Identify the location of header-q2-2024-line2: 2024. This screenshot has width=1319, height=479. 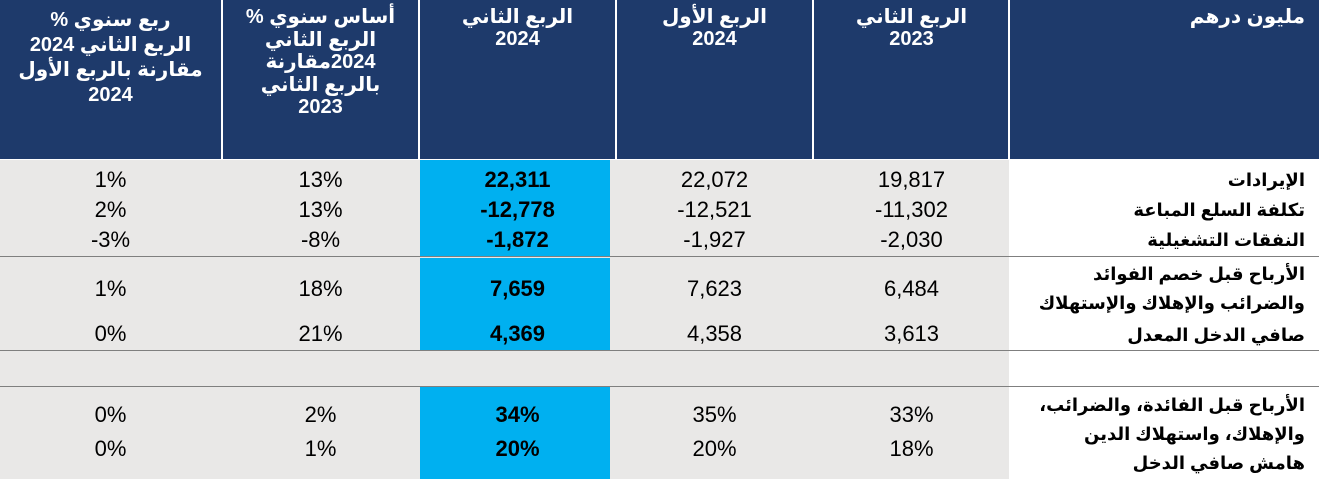
(517, 39).